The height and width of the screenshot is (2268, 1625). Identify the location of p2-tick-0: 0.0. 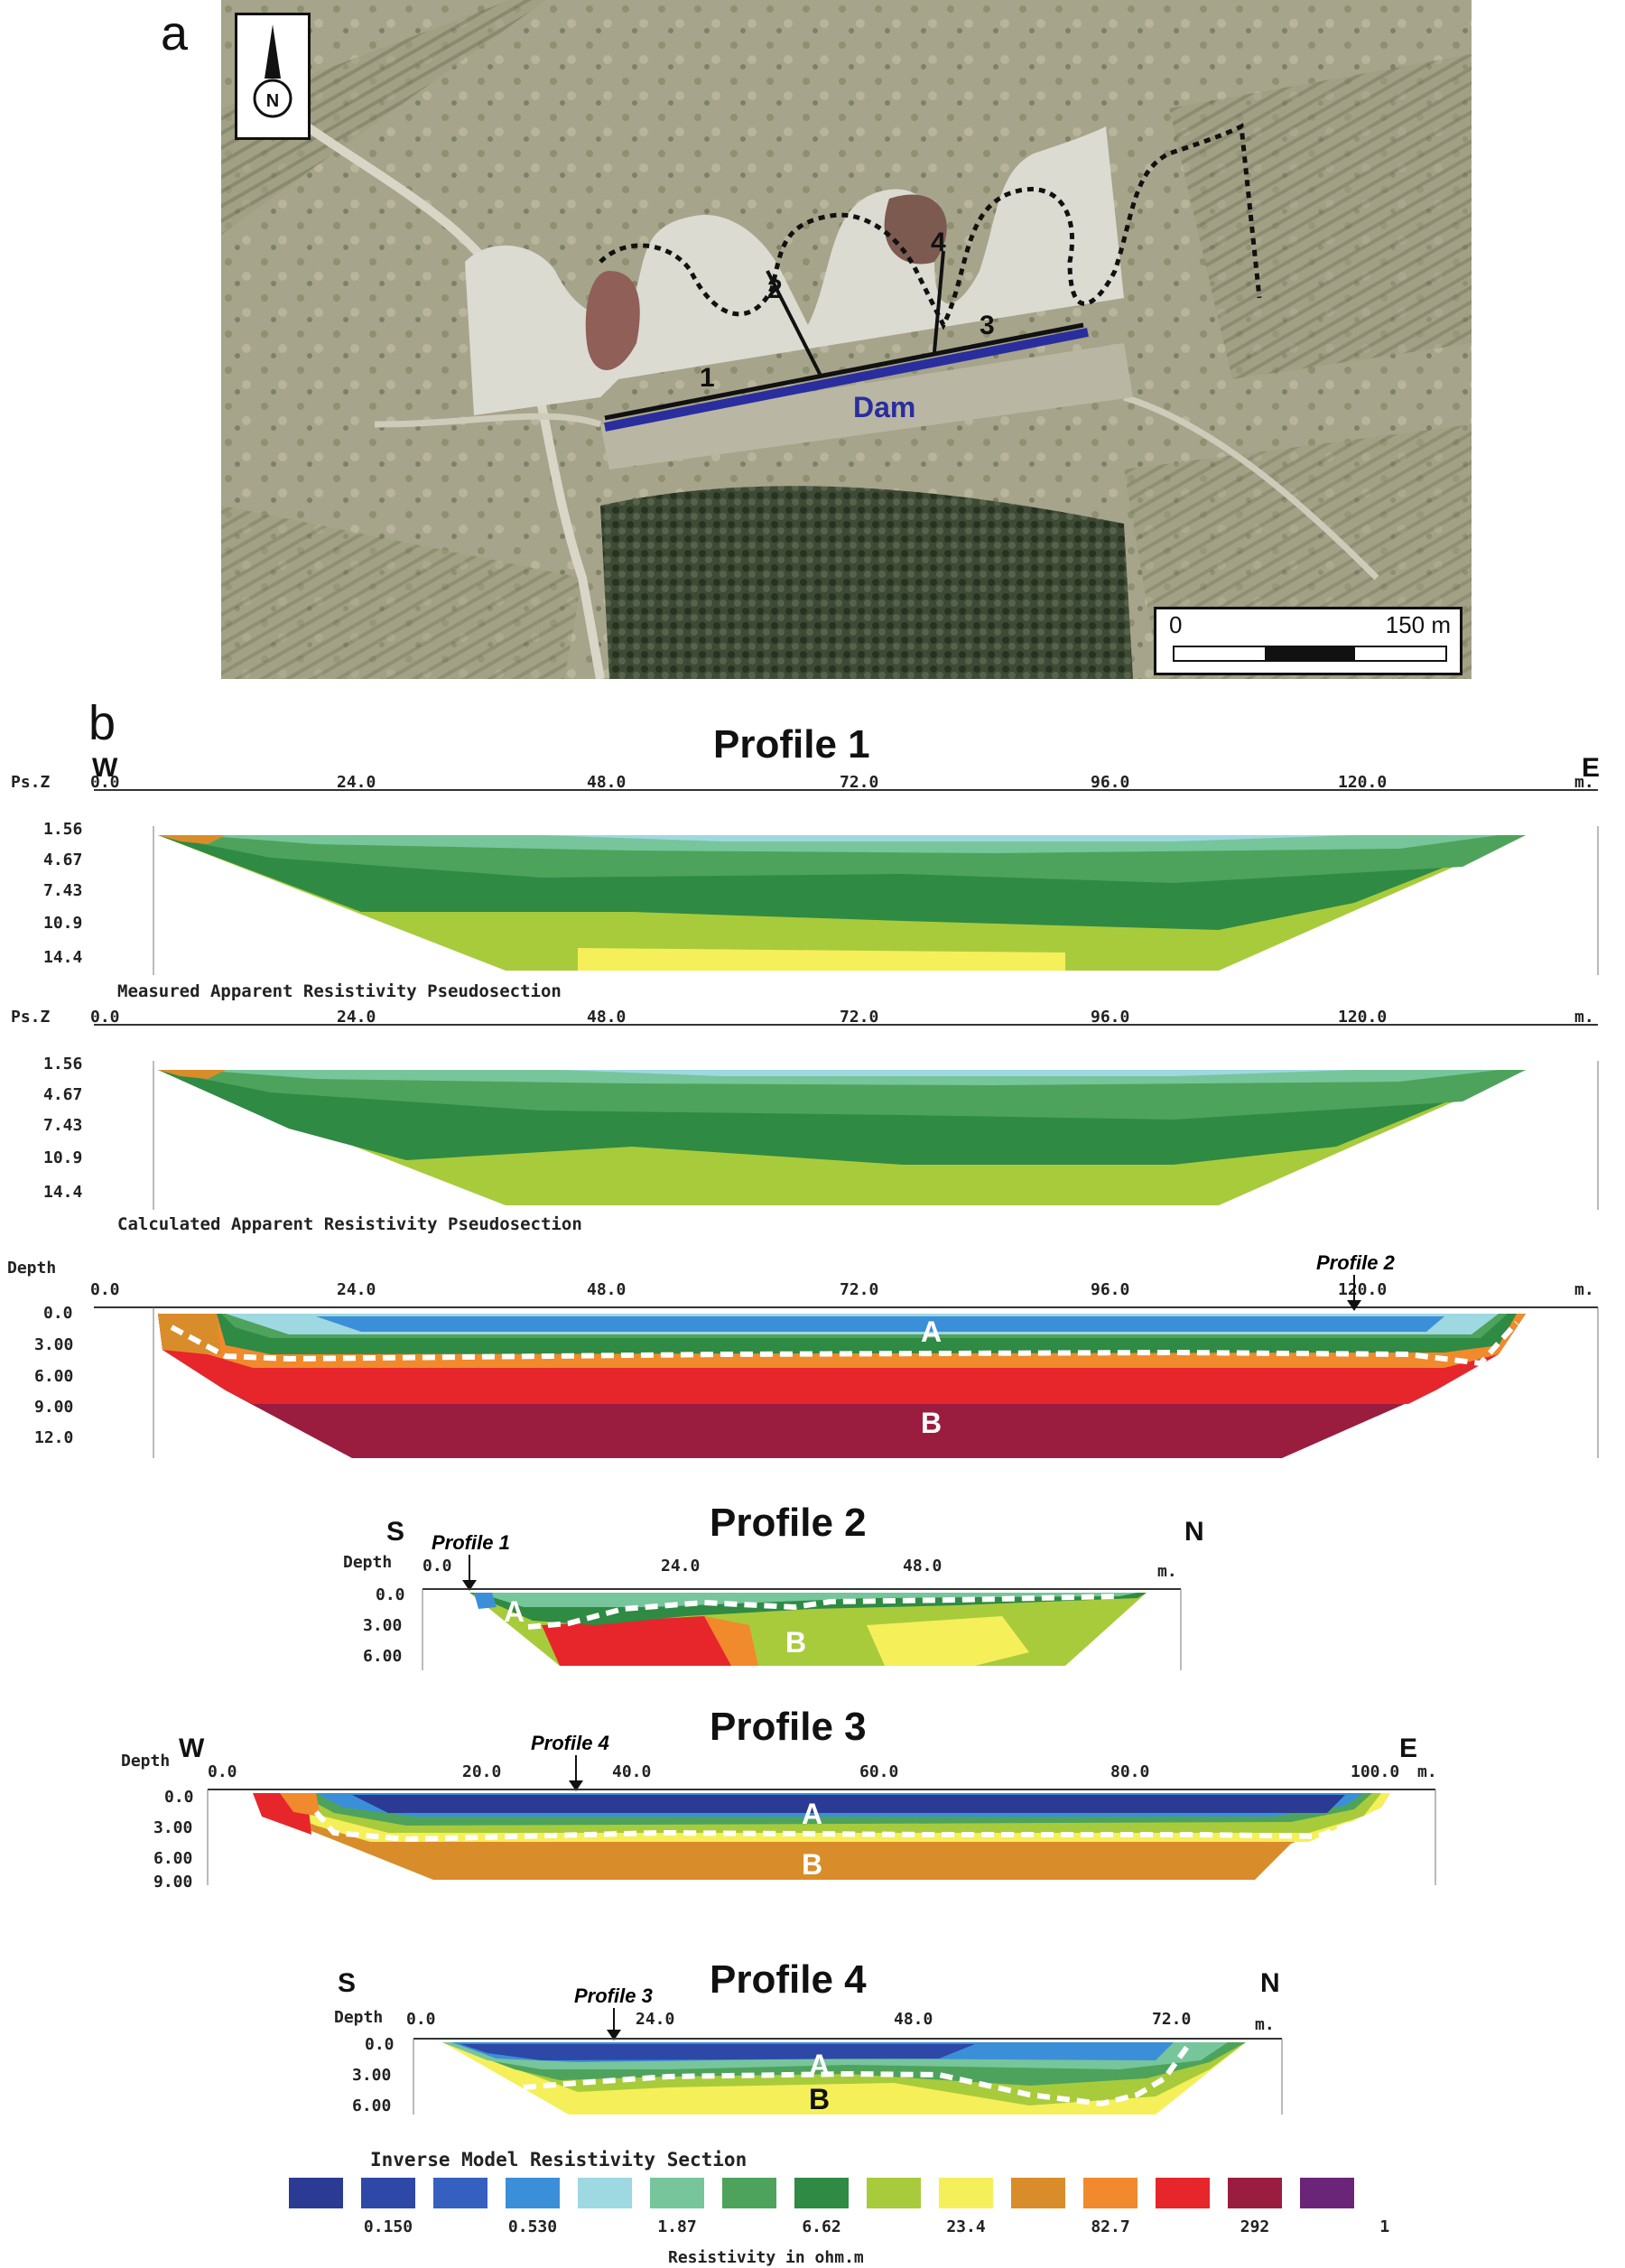
(437, 1566).